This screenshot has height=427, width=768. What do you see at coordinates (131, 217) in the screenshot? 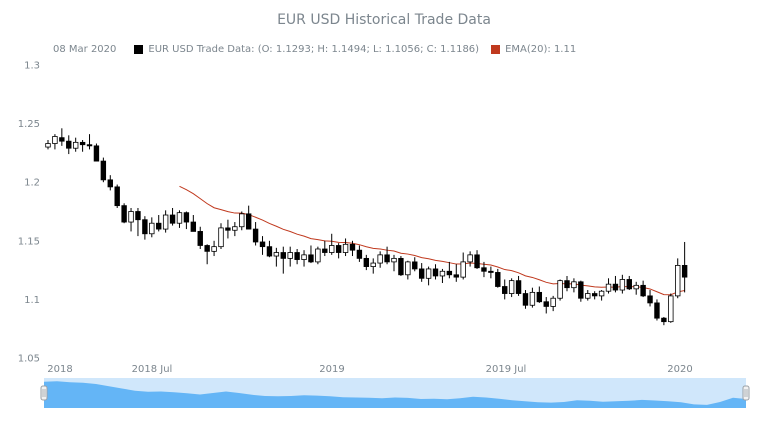
I see `candle-body-up` at bounding box center [131, 217].